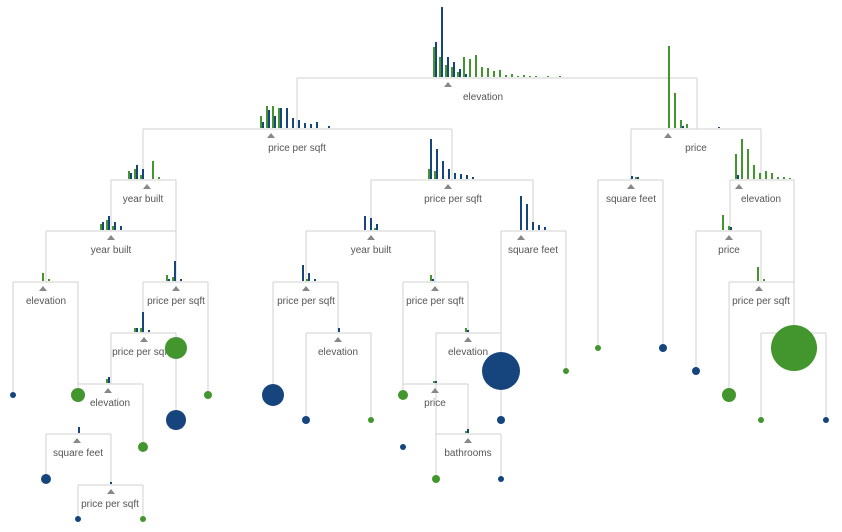 This screenshot has height=532, width=842. I want to click on split-label: year built, so click(111, 250).